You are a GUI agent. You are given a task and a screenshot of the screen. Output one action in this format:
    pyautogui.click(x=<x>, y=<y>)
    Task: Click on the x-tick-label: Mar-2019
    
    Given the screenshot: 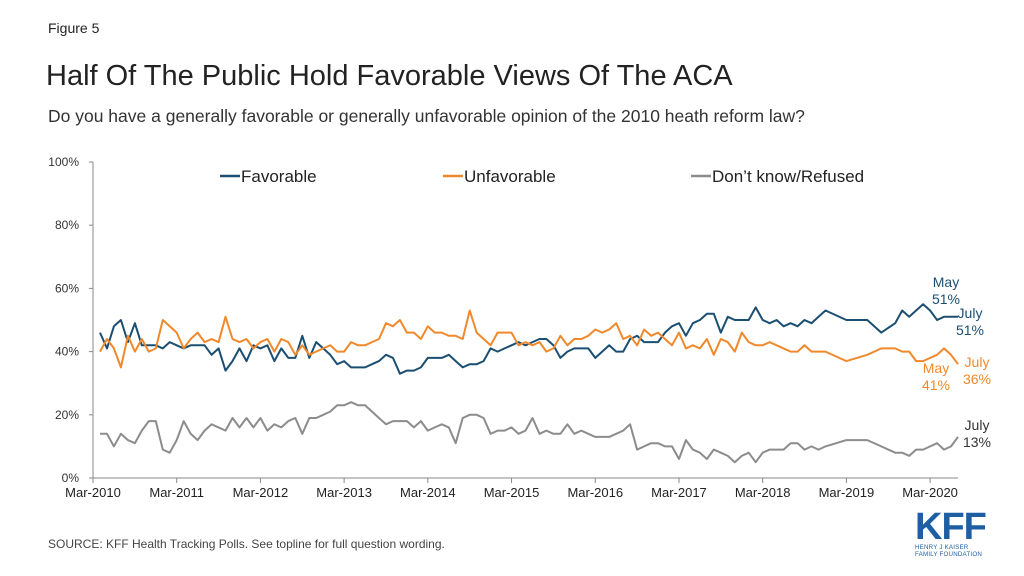 What is the action you would take?
    pyautogui.click(x=847, y=492)
    